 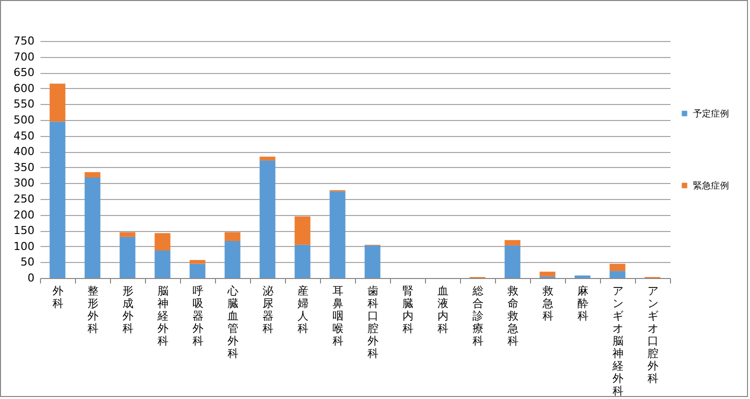 I want to click on y-tick-label: 600, so click(x=24, y=88).